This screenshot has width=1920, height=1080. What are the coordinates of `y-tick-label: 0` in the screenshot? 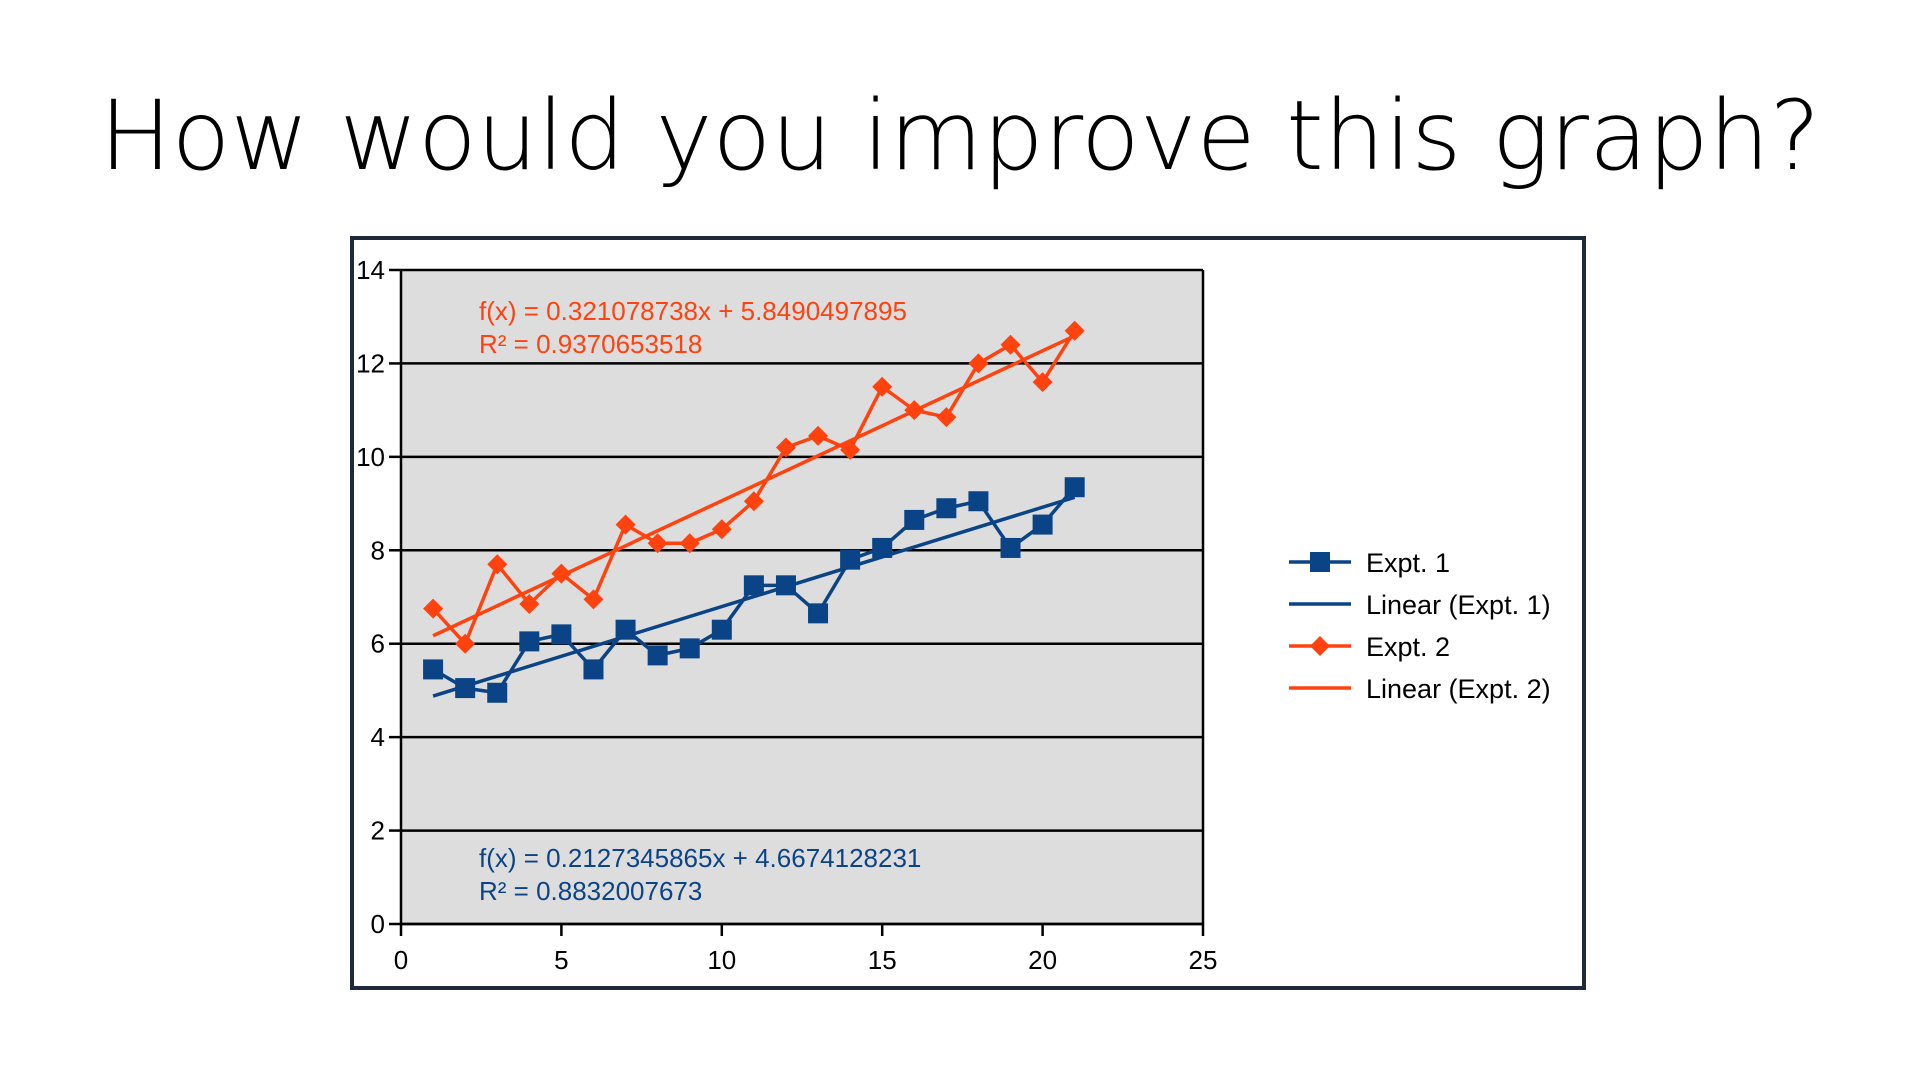 It's located at (378, 924).